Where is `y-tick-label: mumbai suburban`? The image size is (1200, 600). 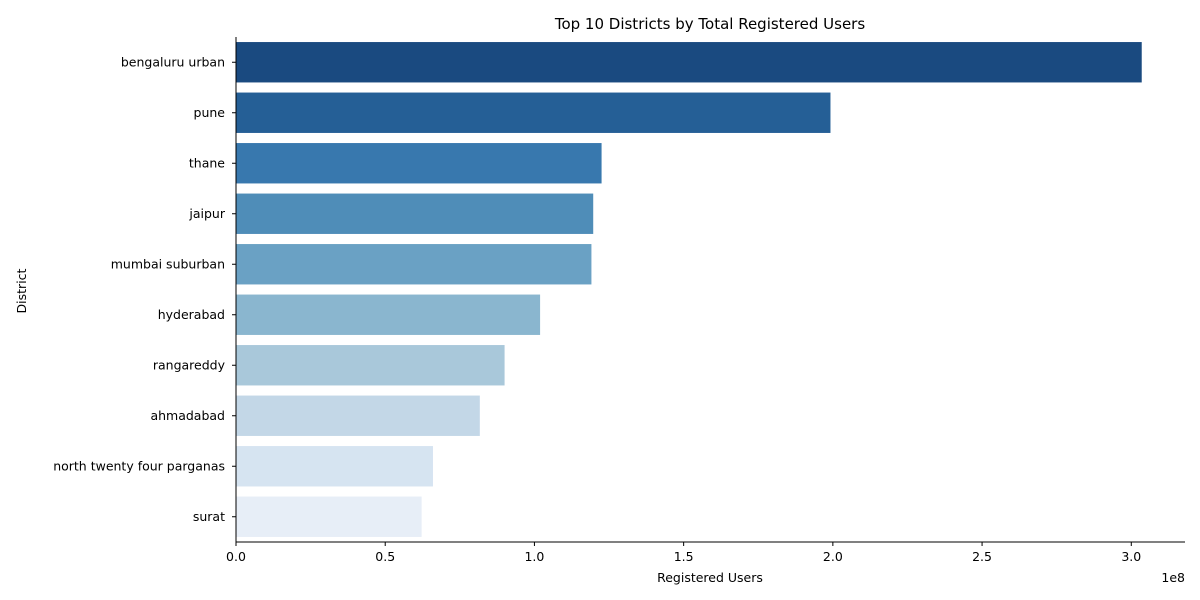
y-tick-label: mumbai suburban is located at coordinates (168, 264).